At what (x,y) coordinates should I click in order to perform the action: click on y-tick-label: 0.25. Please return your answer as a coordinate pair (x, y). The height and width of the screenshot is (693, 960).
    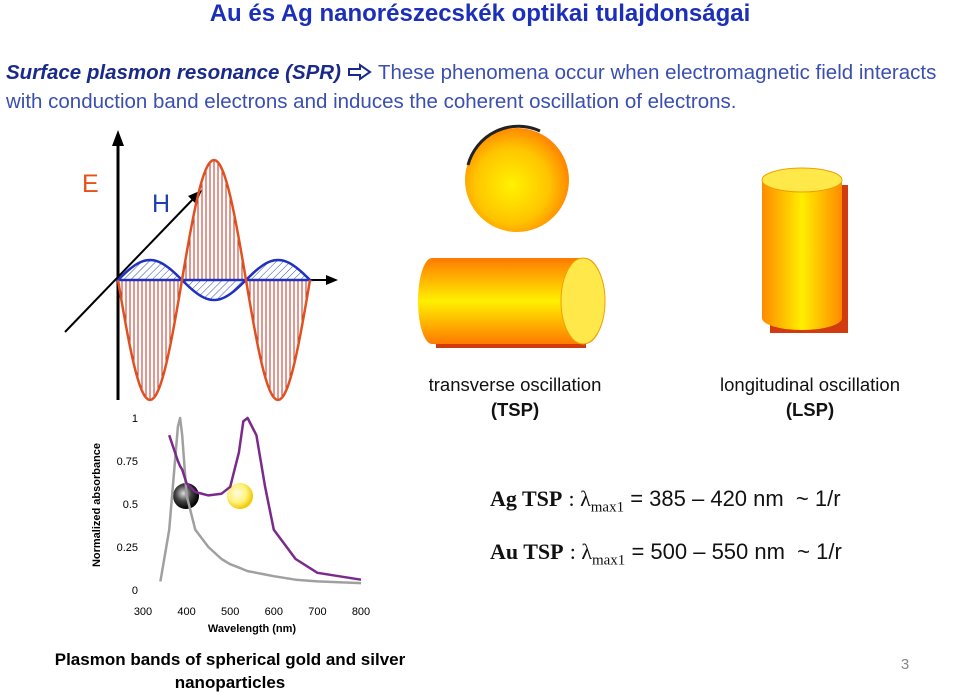
    Looking at the image, I should click on (127, 548).